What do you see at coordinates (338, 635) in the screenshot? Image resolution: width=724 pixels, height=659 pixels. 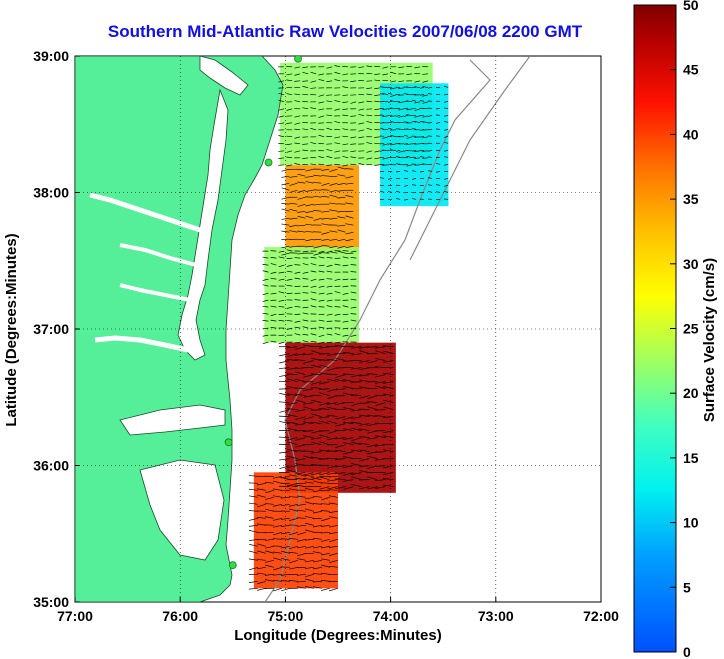 I see `x-axis-label: Longitude (Degrees:Minutes)` at bounding box center [338, 635].